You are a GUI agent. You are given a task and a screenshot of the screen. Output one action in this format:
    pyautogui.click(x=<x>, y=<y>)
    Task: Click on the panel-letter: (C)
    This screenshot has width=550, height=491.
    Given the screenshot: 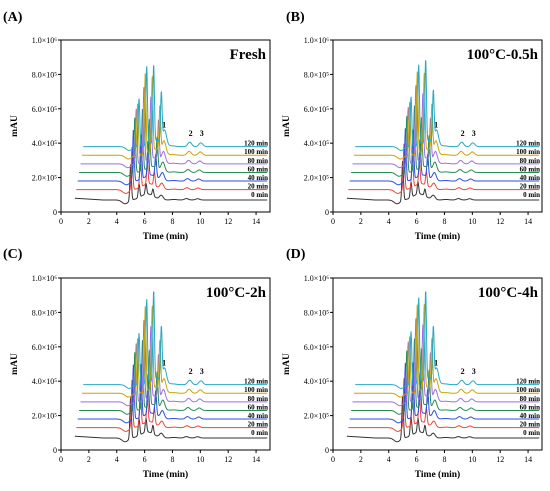 What is the action you would take?
    pyautogui.click(x=13, y=254)
    